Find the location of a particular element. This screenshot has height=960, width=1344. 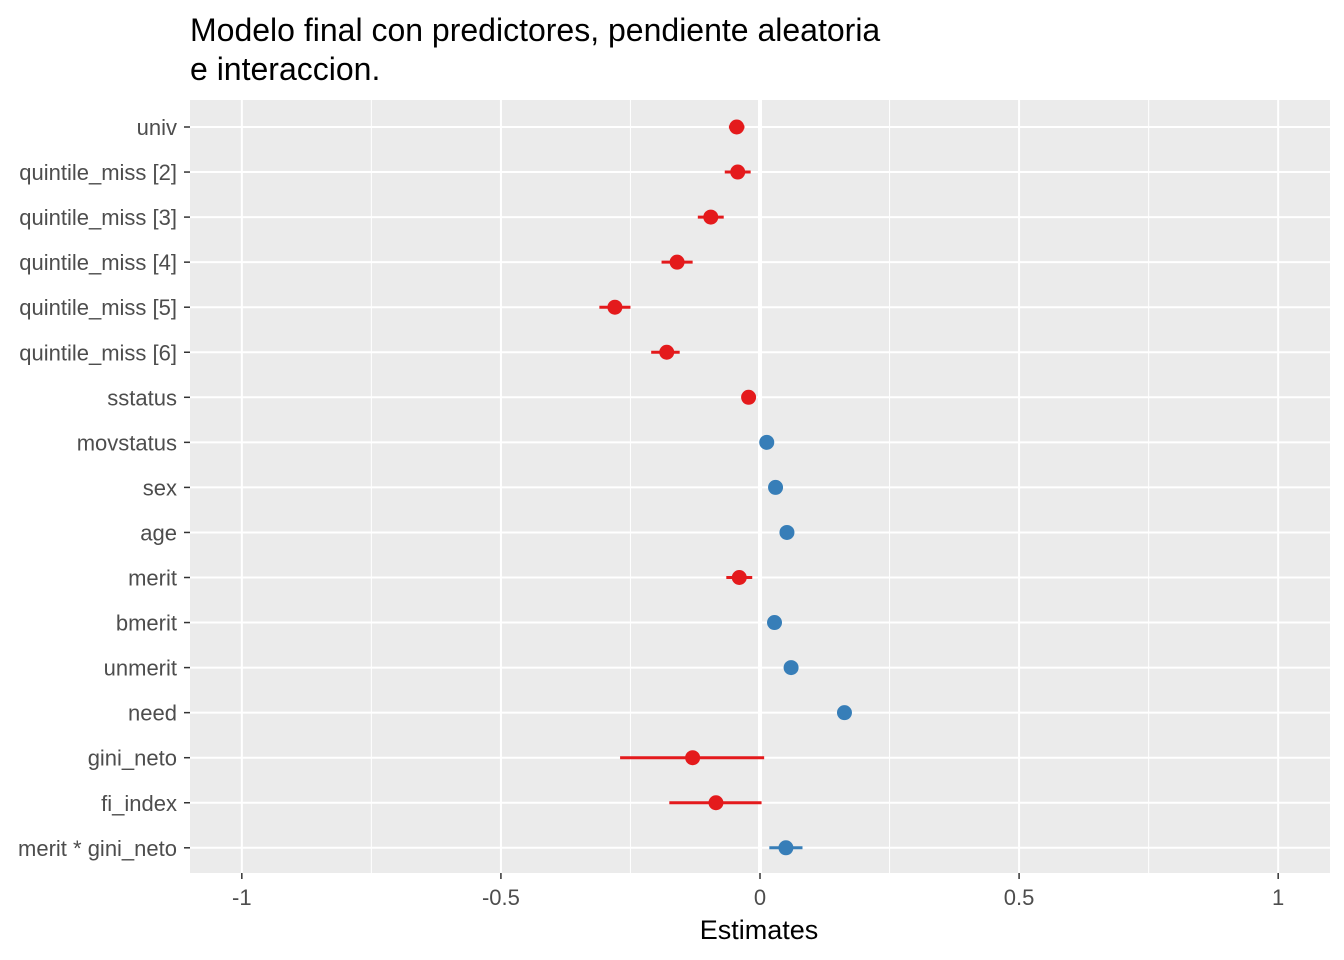

x-tick-label: 0 is located at coordinates (760, 897).